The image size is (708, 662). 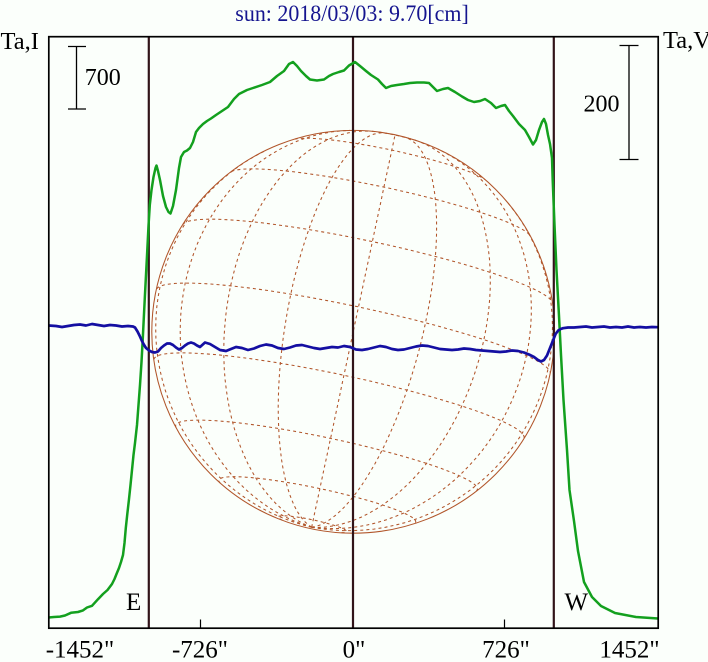 I want to click on svg-text: sun: 2018/03/03: 9.70[cm], so click(x=351, y=14).